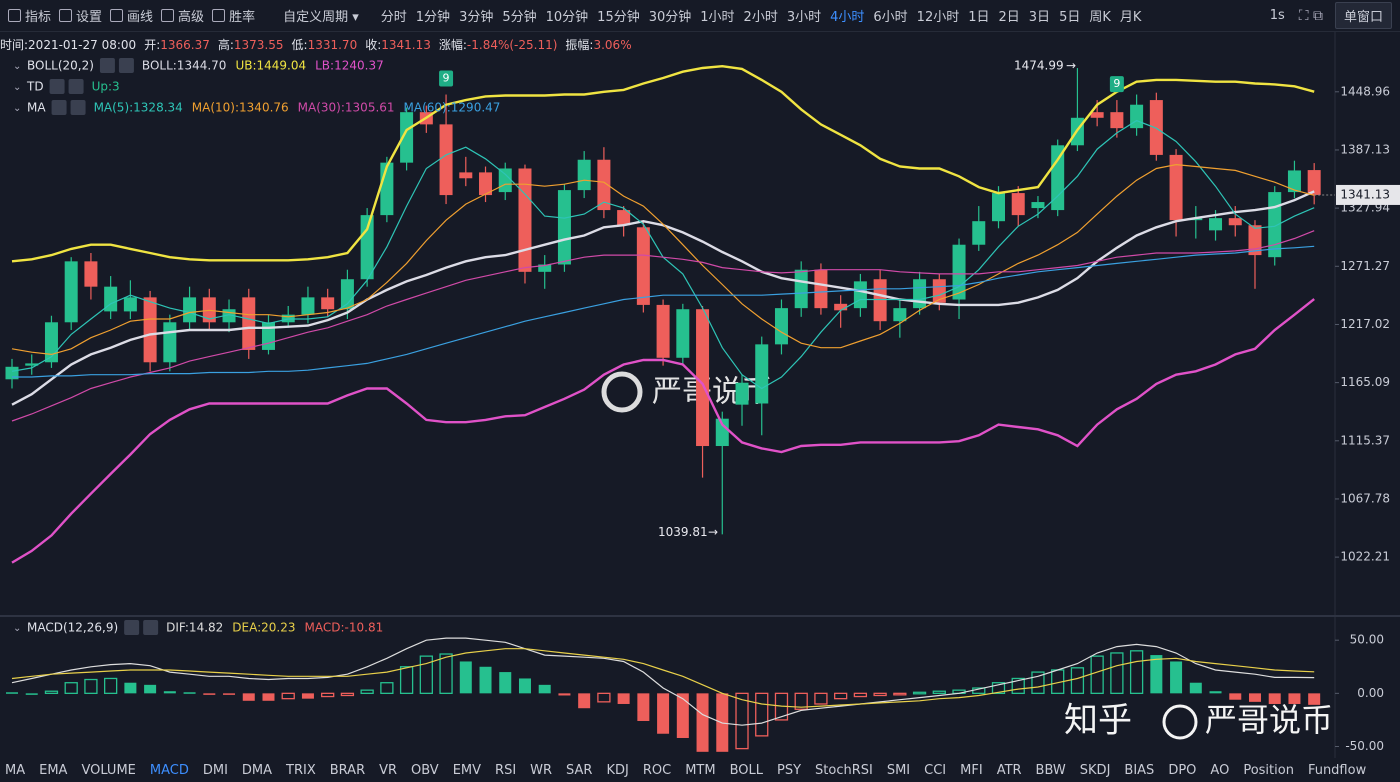 This screenshot has width=1400, height=782. Describe the element at coordinates (657, 770) in the screenshot. I see `indicator-tab: ROC` at that location.